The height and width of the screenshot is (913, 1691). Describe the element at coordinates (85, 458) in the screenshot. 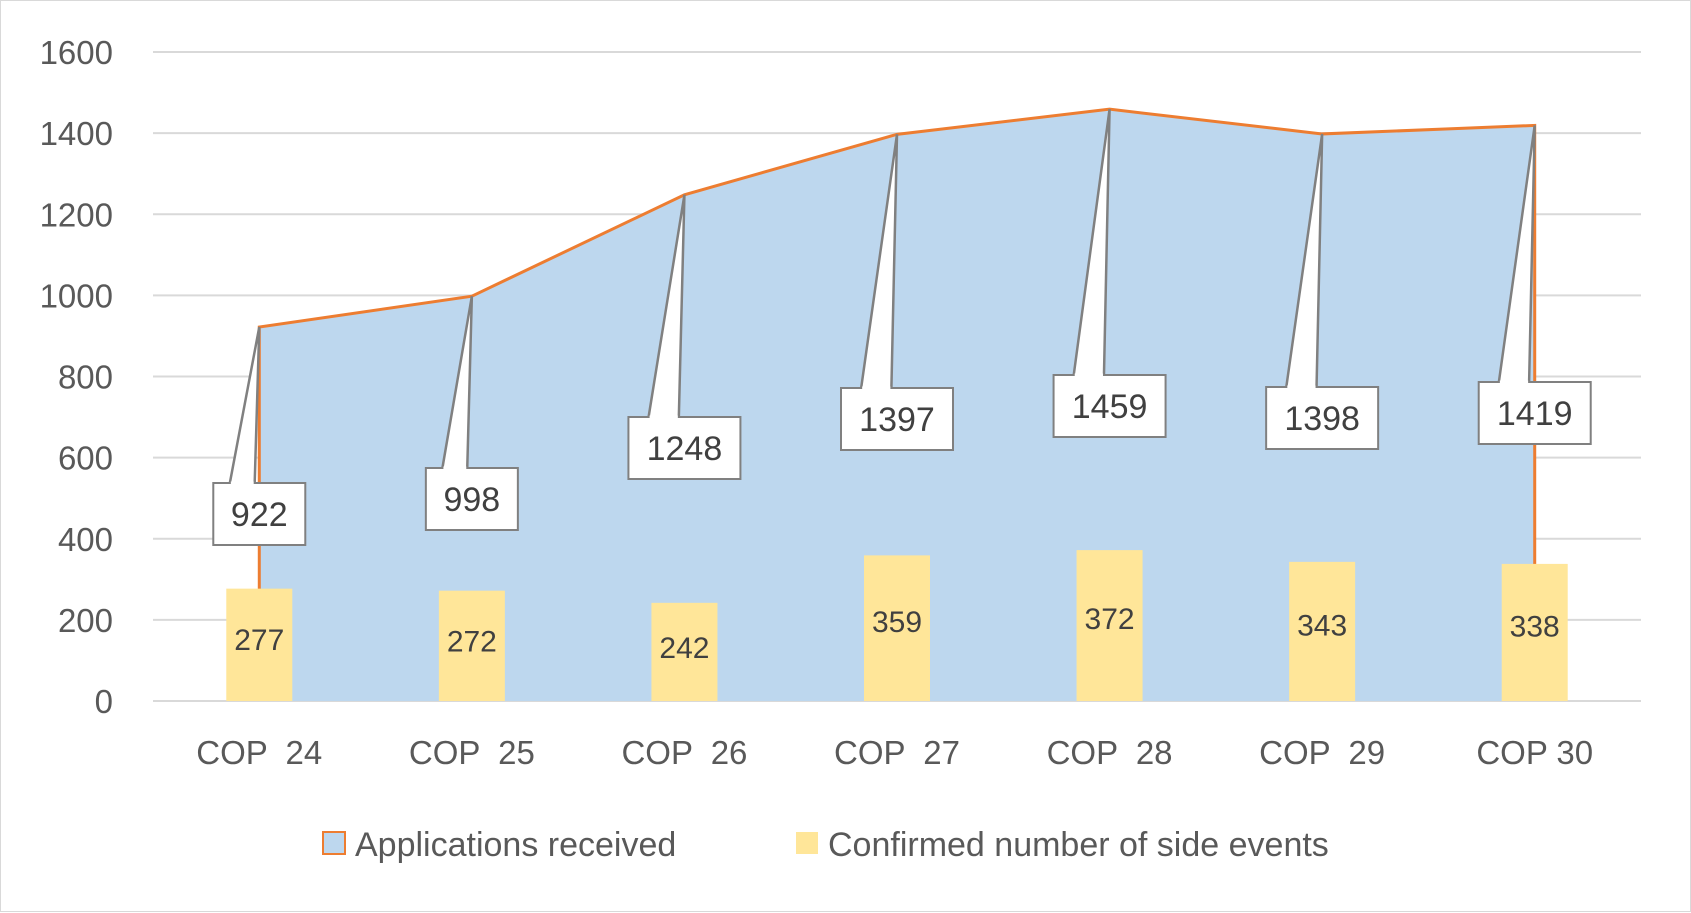

I see `y-tick-label: 600` at that location.